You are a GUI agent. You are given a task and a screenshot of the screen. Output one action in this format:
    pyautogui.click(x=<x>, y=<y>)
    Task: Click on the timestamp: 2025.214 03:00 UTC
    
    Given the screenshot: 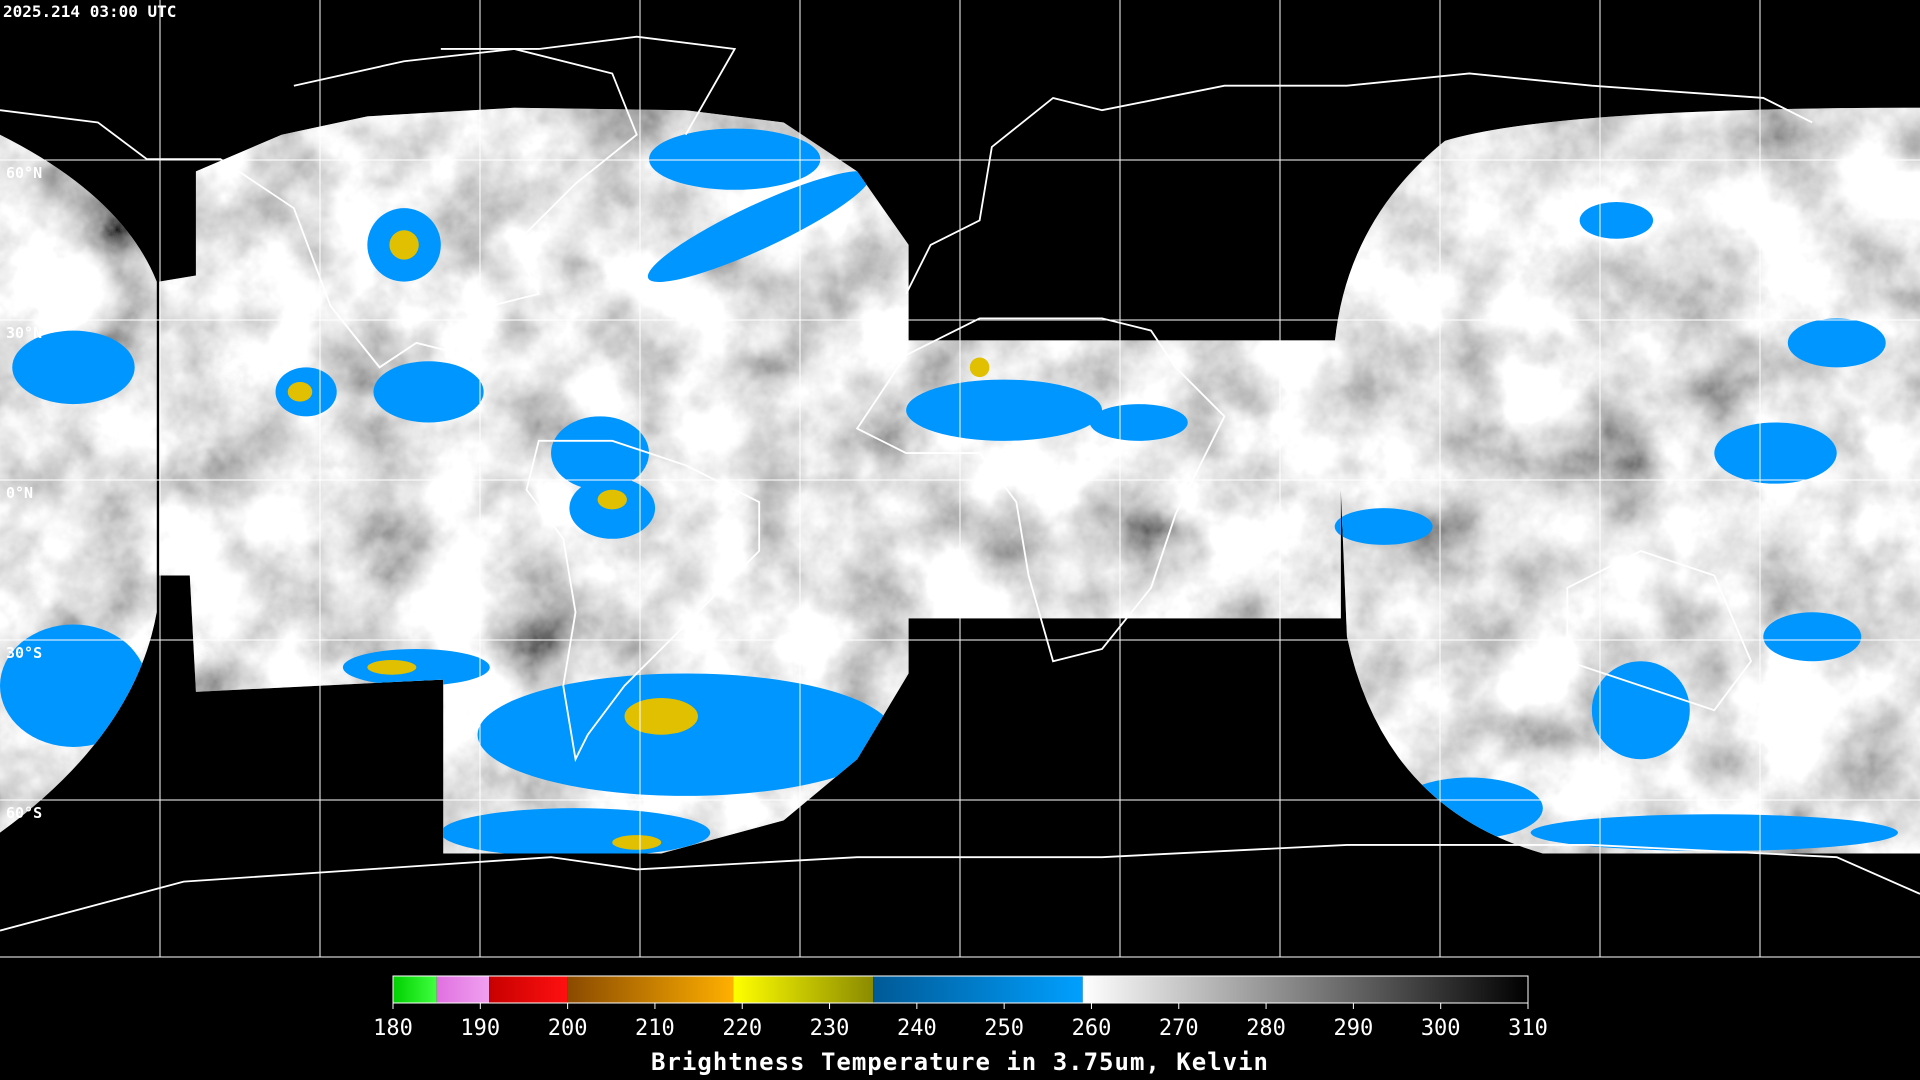 What is the action you would take?
    pyautogui.click(x=89, y=11)
    